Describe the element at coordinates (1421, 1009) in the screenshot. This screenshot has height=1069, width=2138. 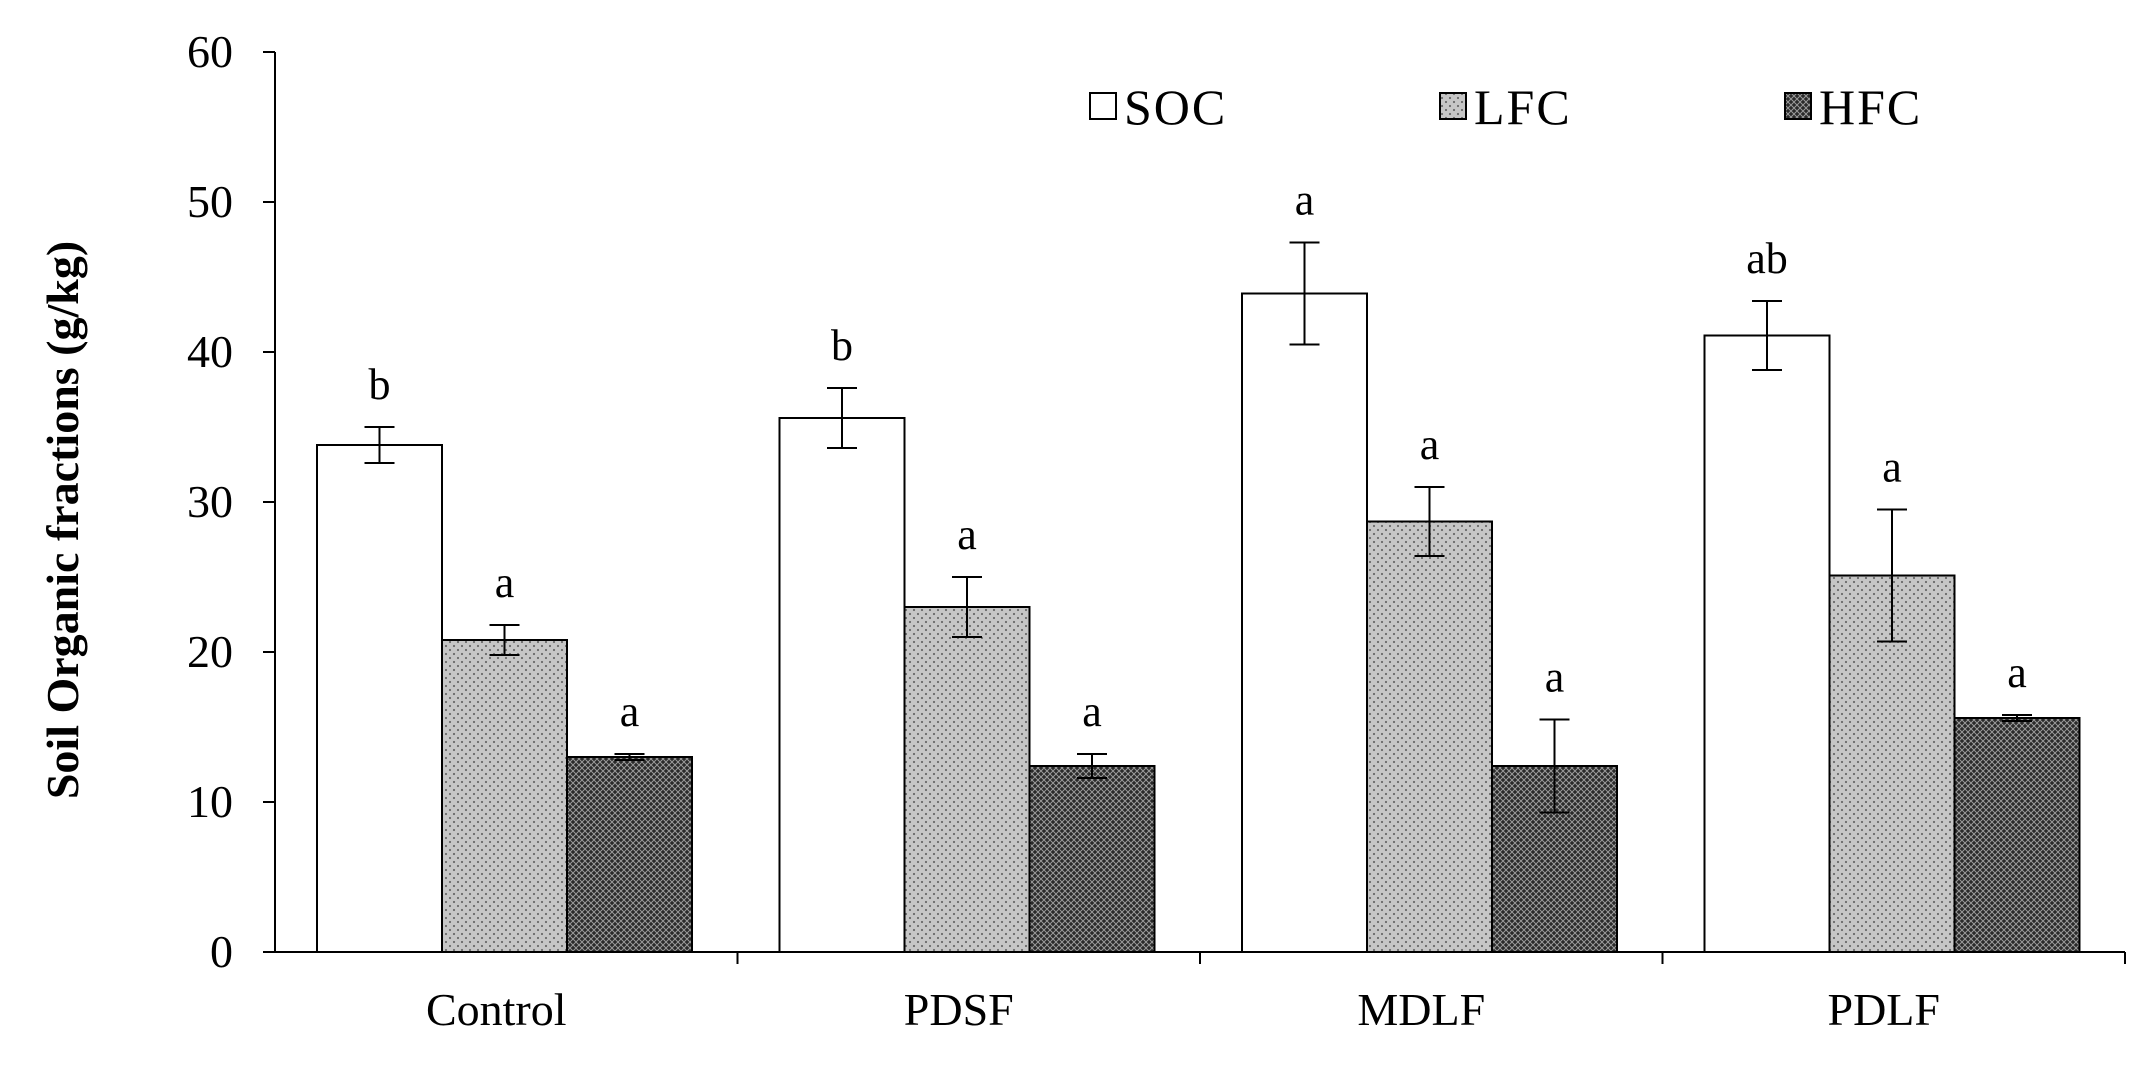
I see `category-label: MDLF` at that location.